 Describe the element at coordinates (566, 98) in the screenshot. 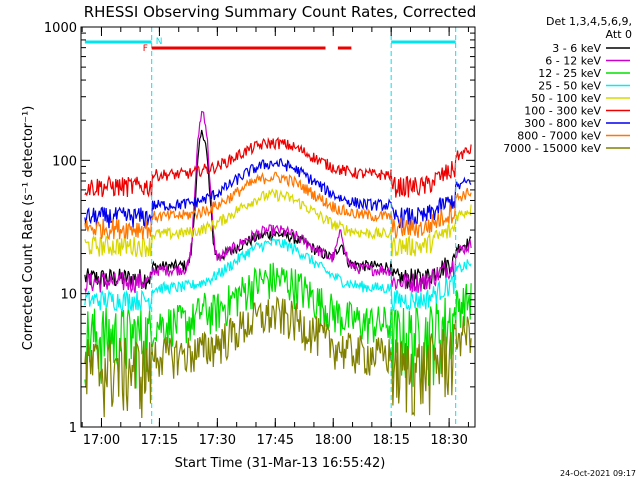

I see `legend-label-5: 50 - 100 keV` at that location.